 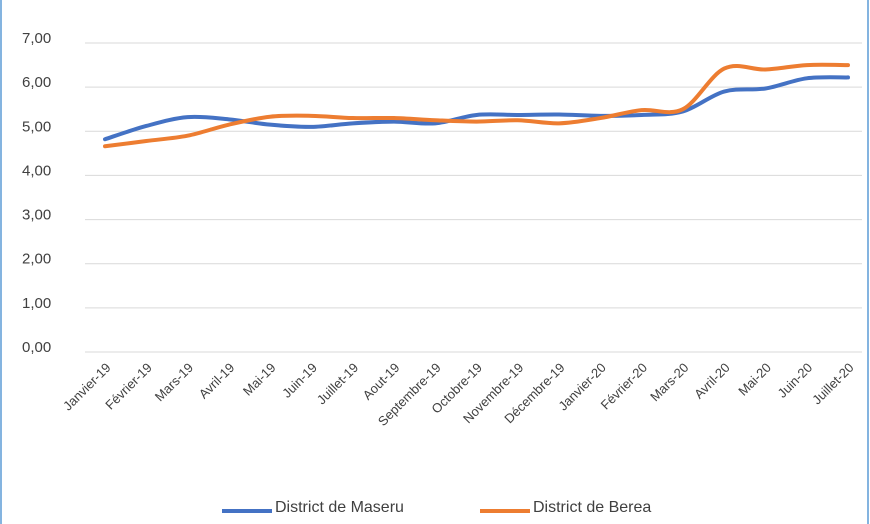 What do you see at coordinates (795, 380) in the screenshot?
I see `x-tick-label: Juin-20` at bounding box center [795, 380].